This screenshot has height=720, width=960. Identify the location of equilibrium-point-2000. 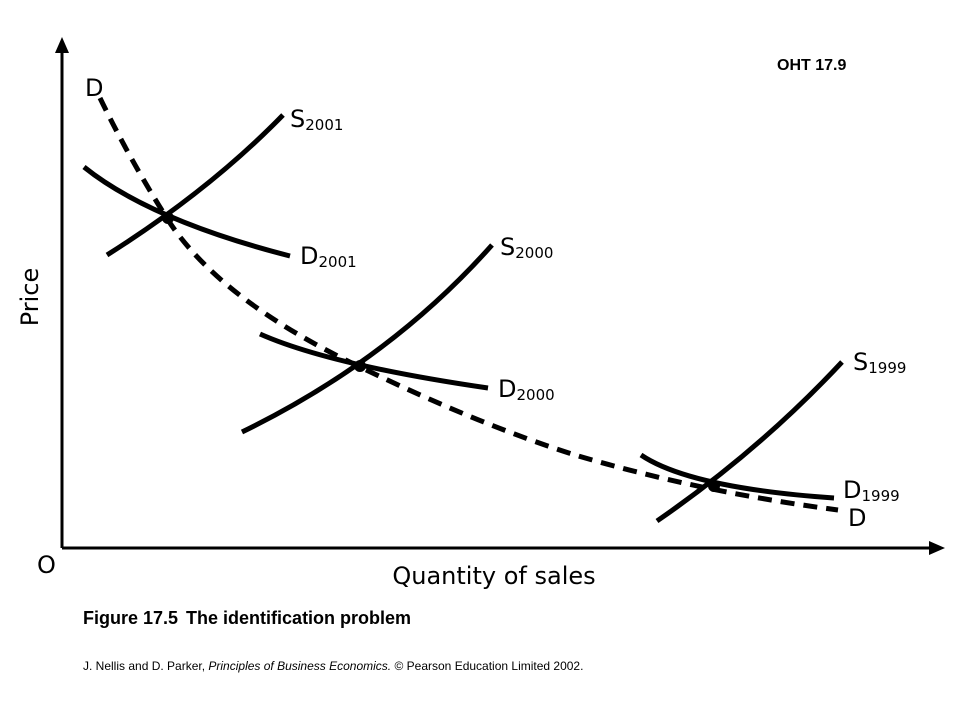
(360, 366).